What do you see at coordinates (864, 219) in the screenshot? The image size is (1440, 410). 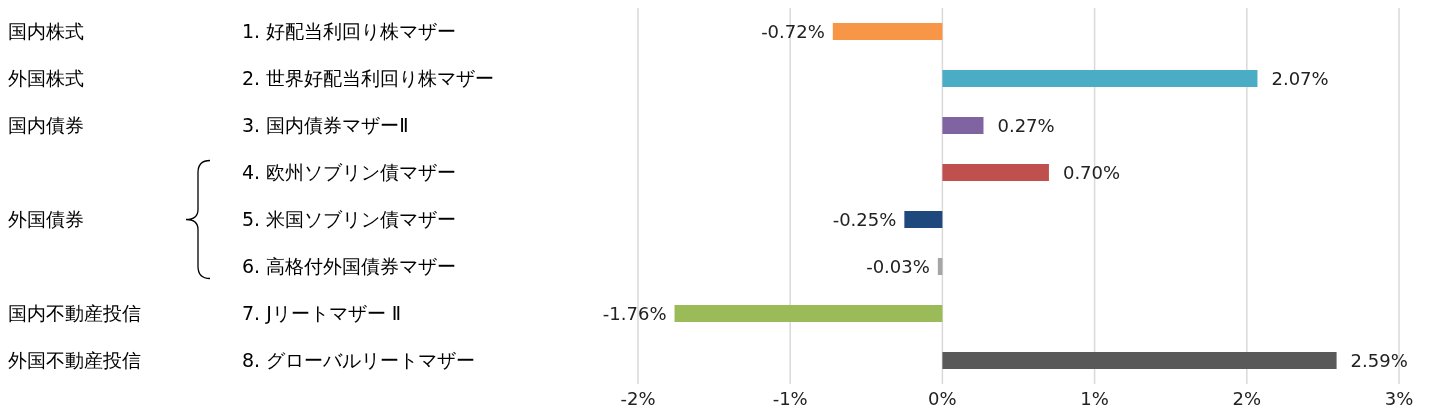 I see `data-label: -0.25%` at bounding box center [864, 219].